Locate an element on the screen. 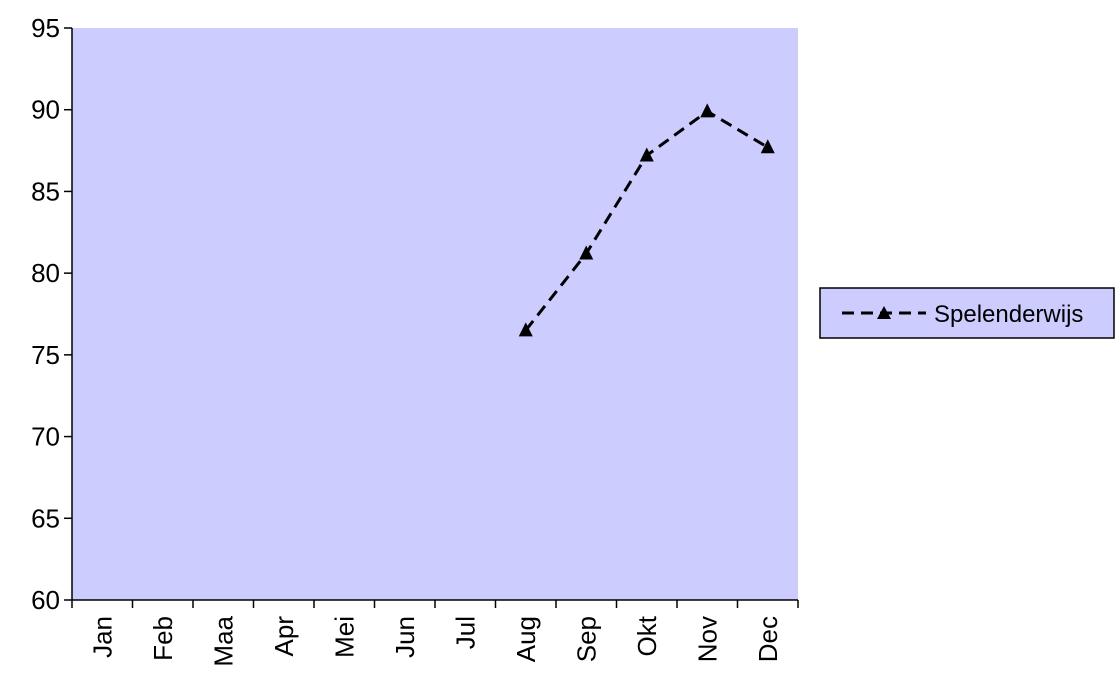  x-tick-label: Dec is located at coordinates (768, 639).